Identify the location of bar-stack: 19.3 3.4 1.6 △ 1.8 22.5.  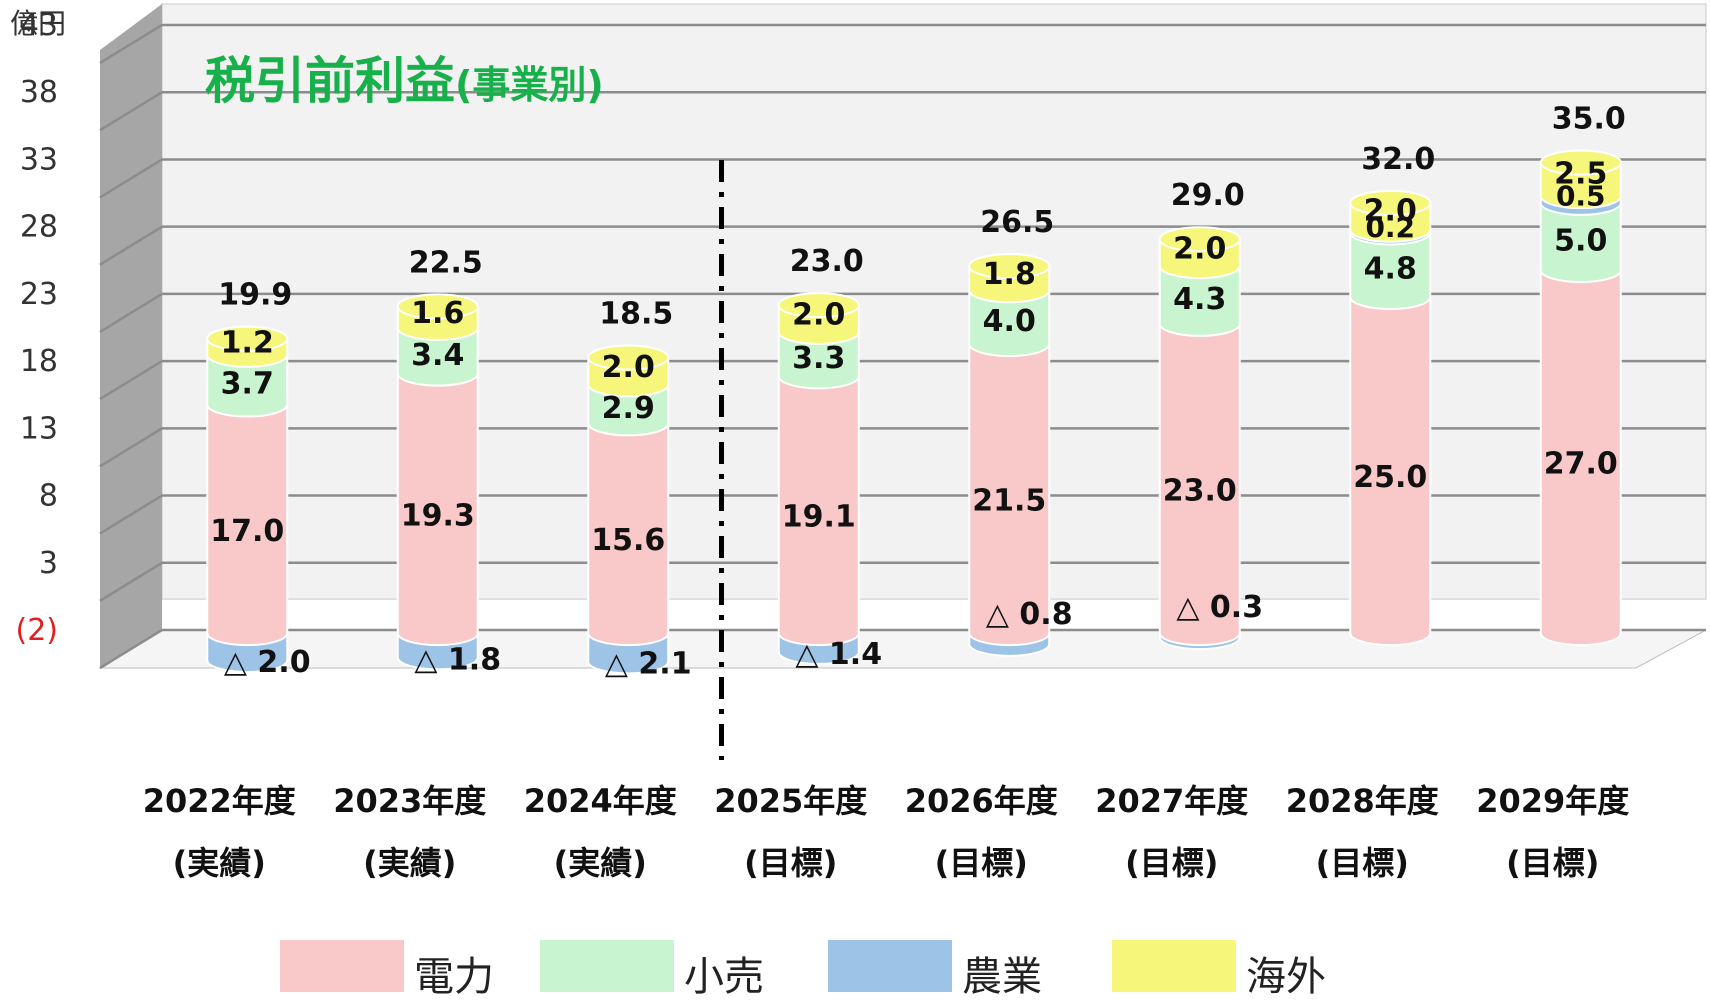
(448, 461).